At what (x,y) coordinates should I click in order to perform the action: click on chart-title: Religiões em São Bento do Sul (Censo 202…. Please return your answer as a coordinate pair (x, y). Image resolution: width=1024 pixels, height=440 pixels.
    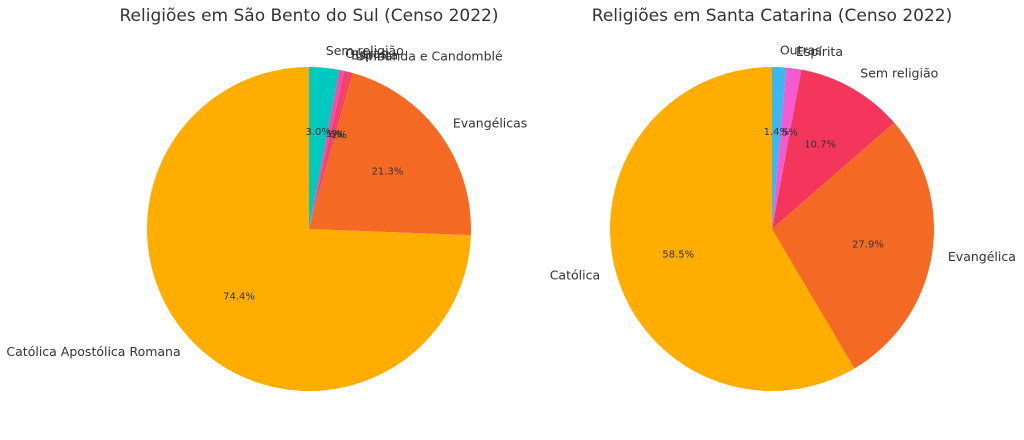
    Looking at the image, I should click on (309, 16).